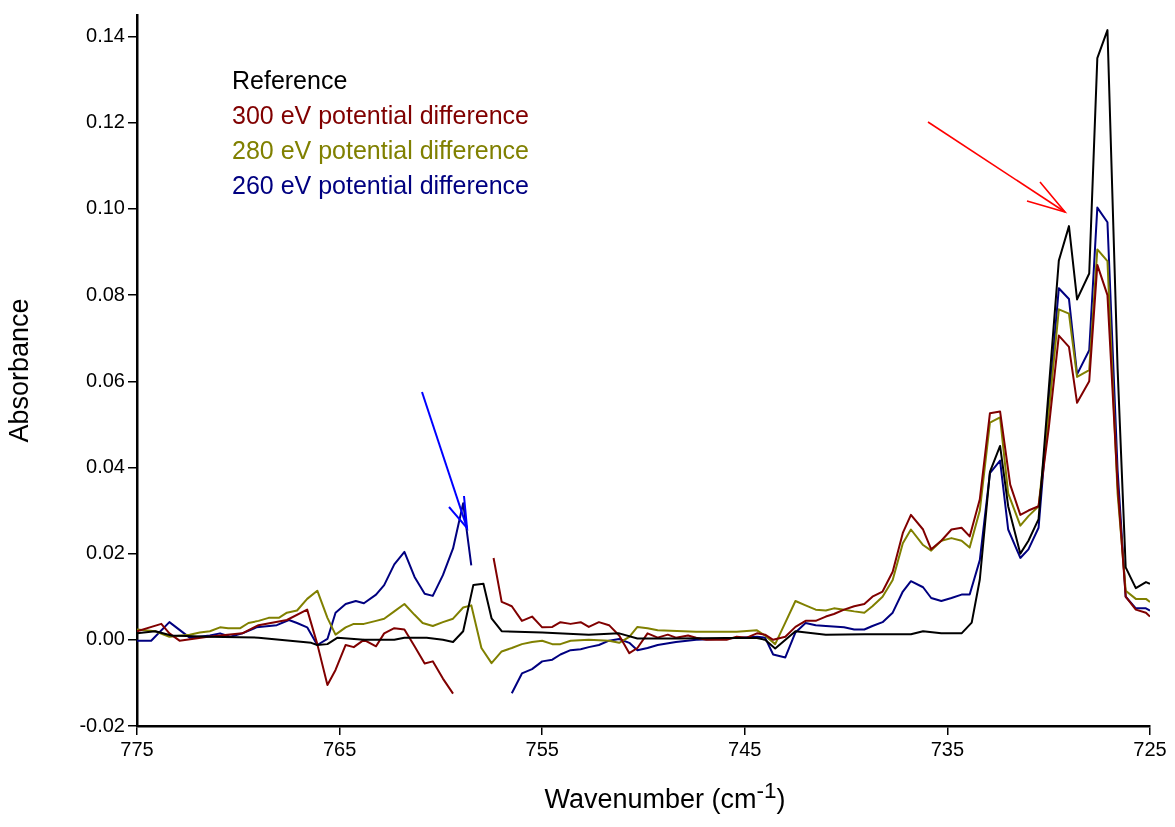 The width and height of the screenshot is (1175, 827). What do you see at coordinates (542, 748) in the screenshot?
I see `x-tick-label: 755` at bounding box center [542, 748].